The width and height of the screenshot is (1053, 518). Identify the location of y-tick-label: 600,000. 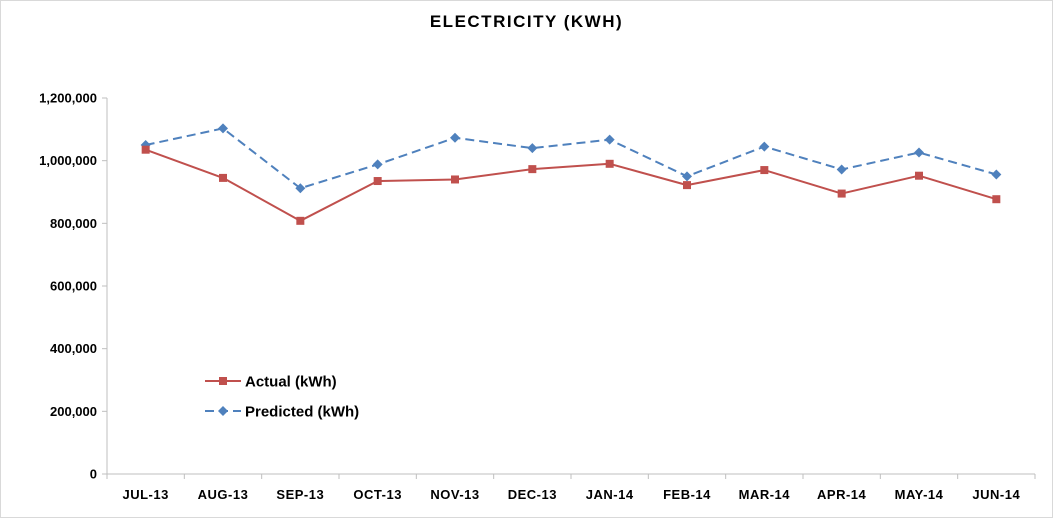
(73, 286).